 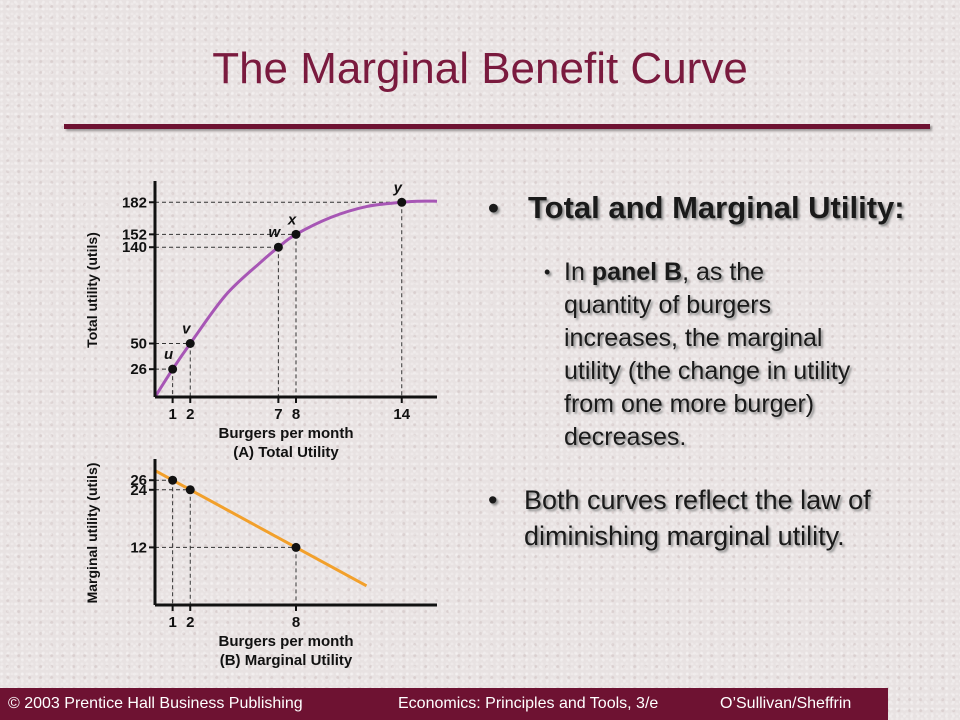 I want to click on panel-a-y-tick-label: 140, so click(x=134, y=247).